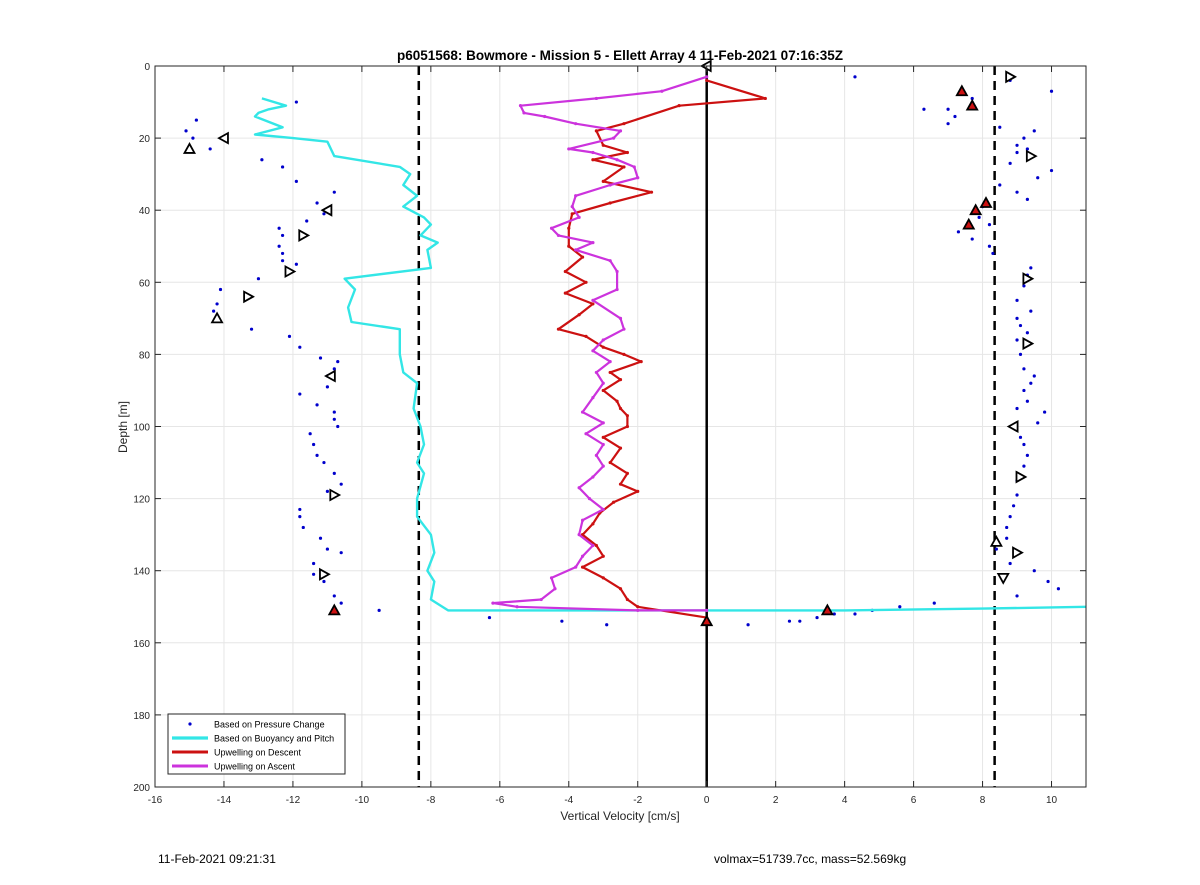  Describe the element at coordinates (141, 428) in the screenshot. I see `y-tick-label: 100` at that location.